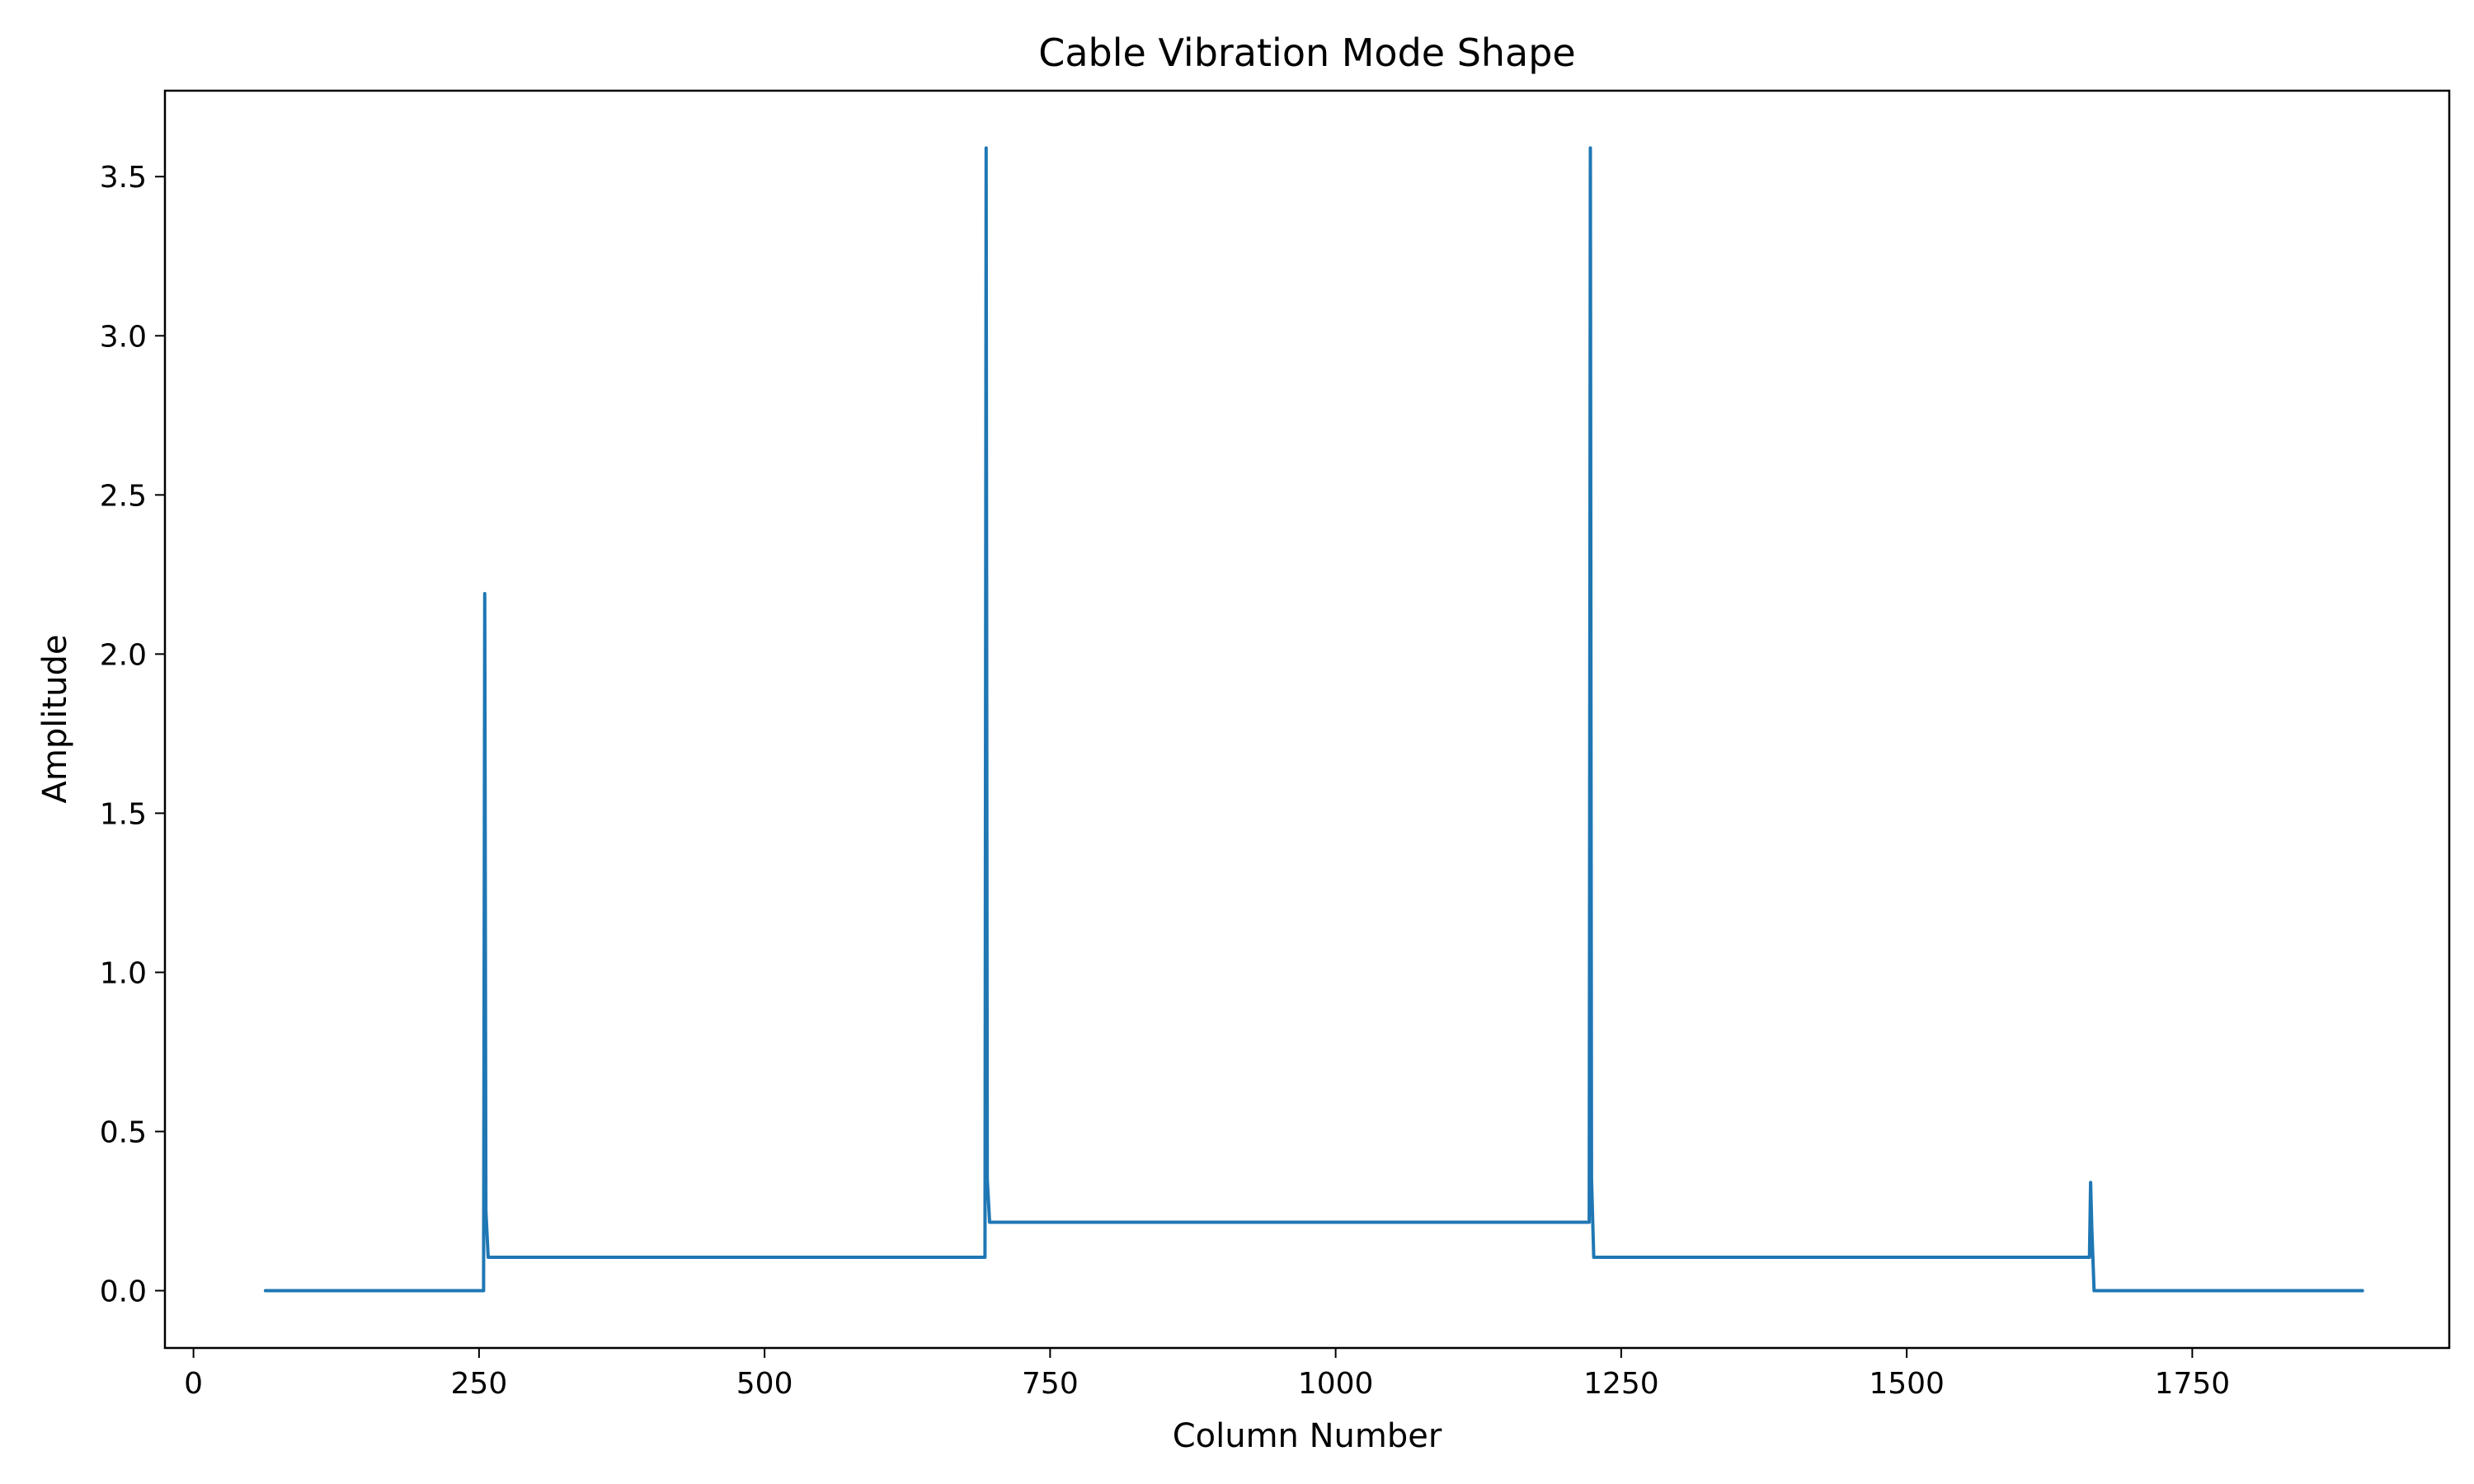 This screenshot has width=2474, height=1484. I want to click on y-tick-label: 0.0, so click(123, 1292).